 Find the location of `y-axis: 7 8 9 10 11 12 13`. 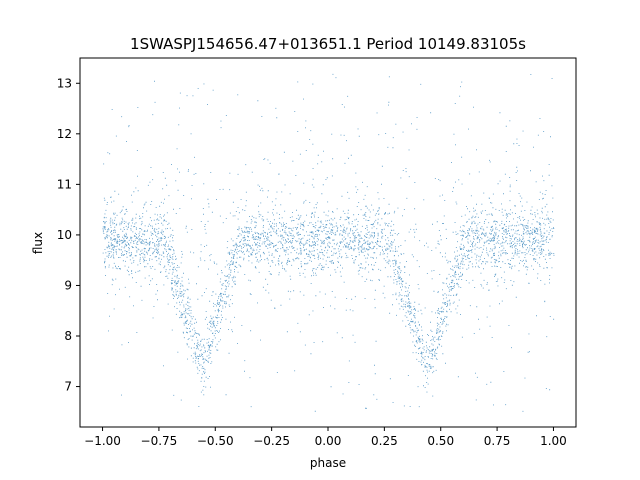

y-axis: 7 8 9 10 11 12 13 is located at coordinates (68, 235).